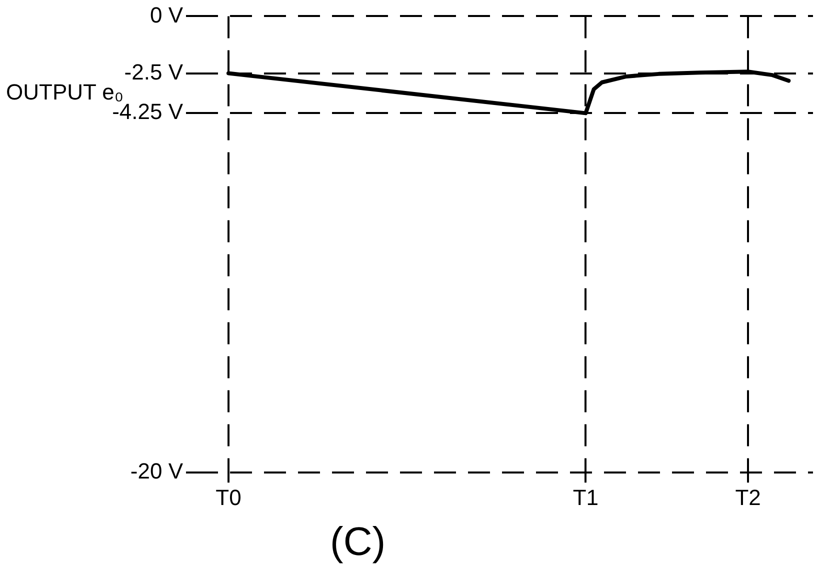  I want to click on y-tick-label: -20 V, so click(157, 471).